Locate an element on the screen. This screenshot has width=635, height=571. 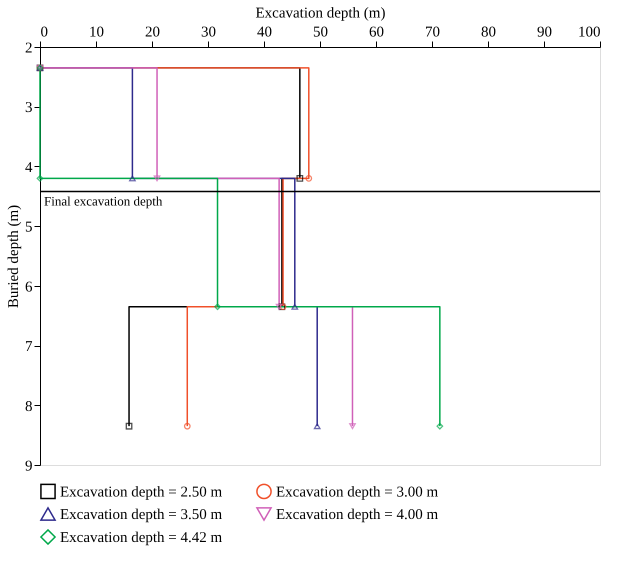
x-tick-label: 60 is located at coordinates (376, 32).